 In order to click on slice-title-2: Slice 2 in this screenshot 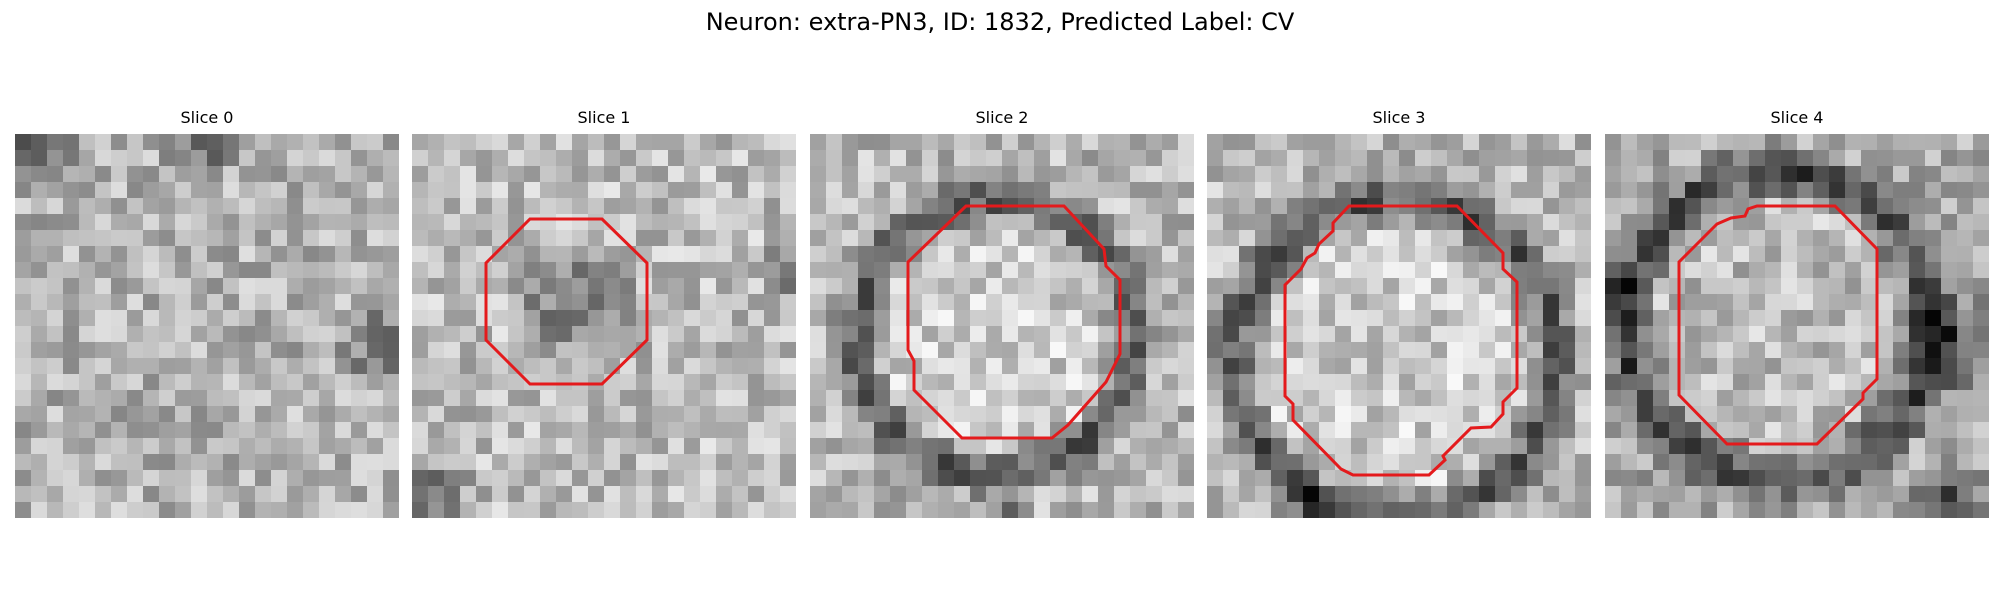, I will do `click(1002, 117)`.